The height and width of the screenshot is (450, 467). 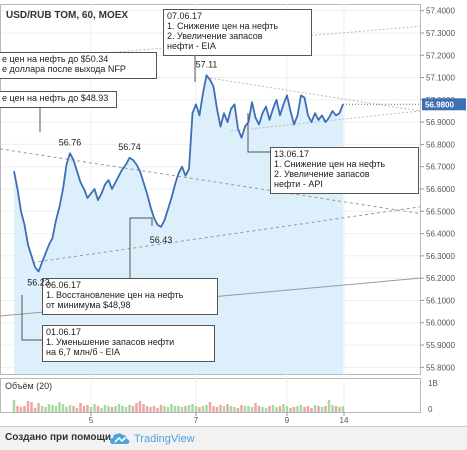 What do you see at coordinates (58, 437) in the screenshot?
I see `footer-text: Создано при помощи` at bounding box center [58, 437].